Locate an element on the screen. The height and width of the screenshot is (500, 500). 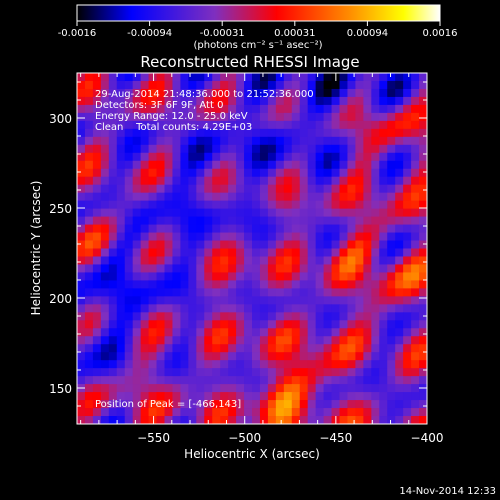
y-tick-label: 250 is located at coordinates (60, 209).